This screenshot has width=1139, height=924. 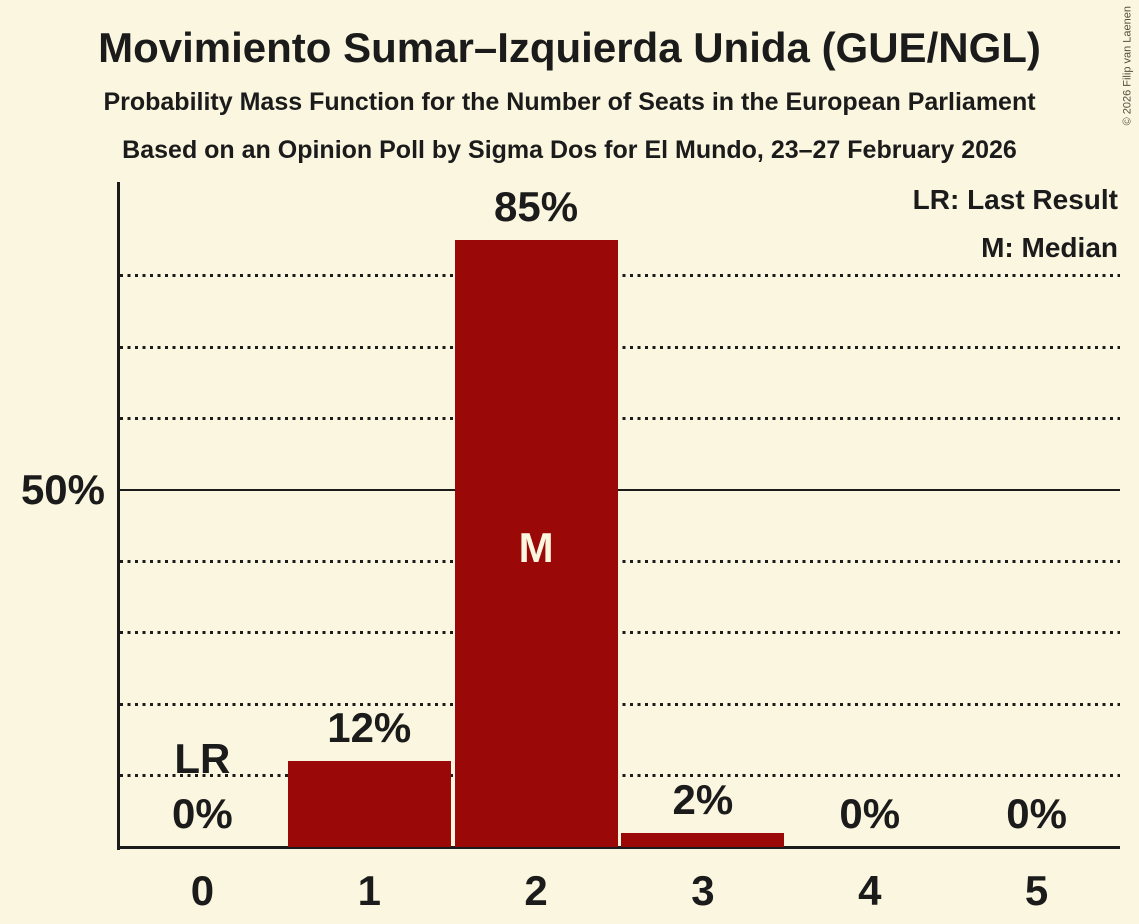 I want to click on gridline-50pct-solid, so click(x=620, y=490).